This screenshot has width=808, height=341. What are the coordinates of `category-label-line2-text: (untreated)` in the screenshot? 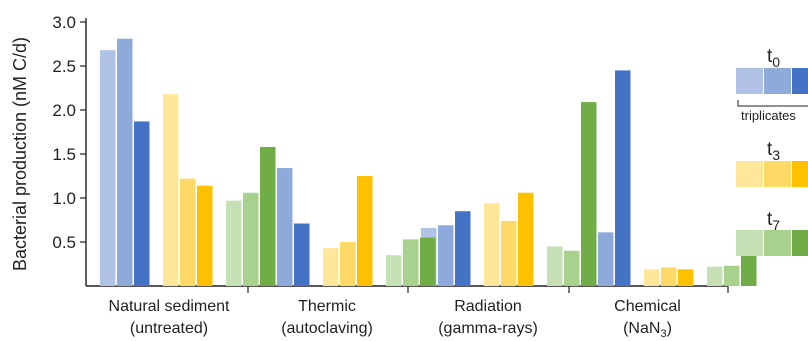 It's located at (169, 328).